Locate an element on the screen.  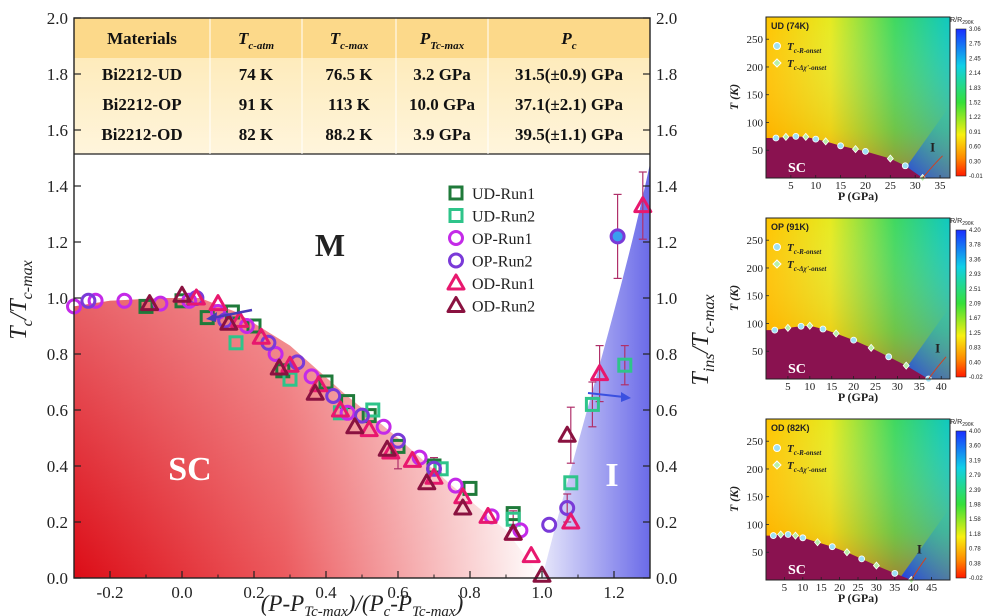
table-cell: 82 K is located at coordinates (256, 134).